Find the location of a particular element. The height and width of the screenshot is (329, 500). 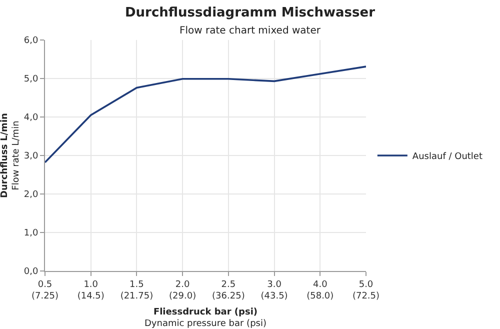

y-tick-label: 0,0 is located at coordinates (31, 272).